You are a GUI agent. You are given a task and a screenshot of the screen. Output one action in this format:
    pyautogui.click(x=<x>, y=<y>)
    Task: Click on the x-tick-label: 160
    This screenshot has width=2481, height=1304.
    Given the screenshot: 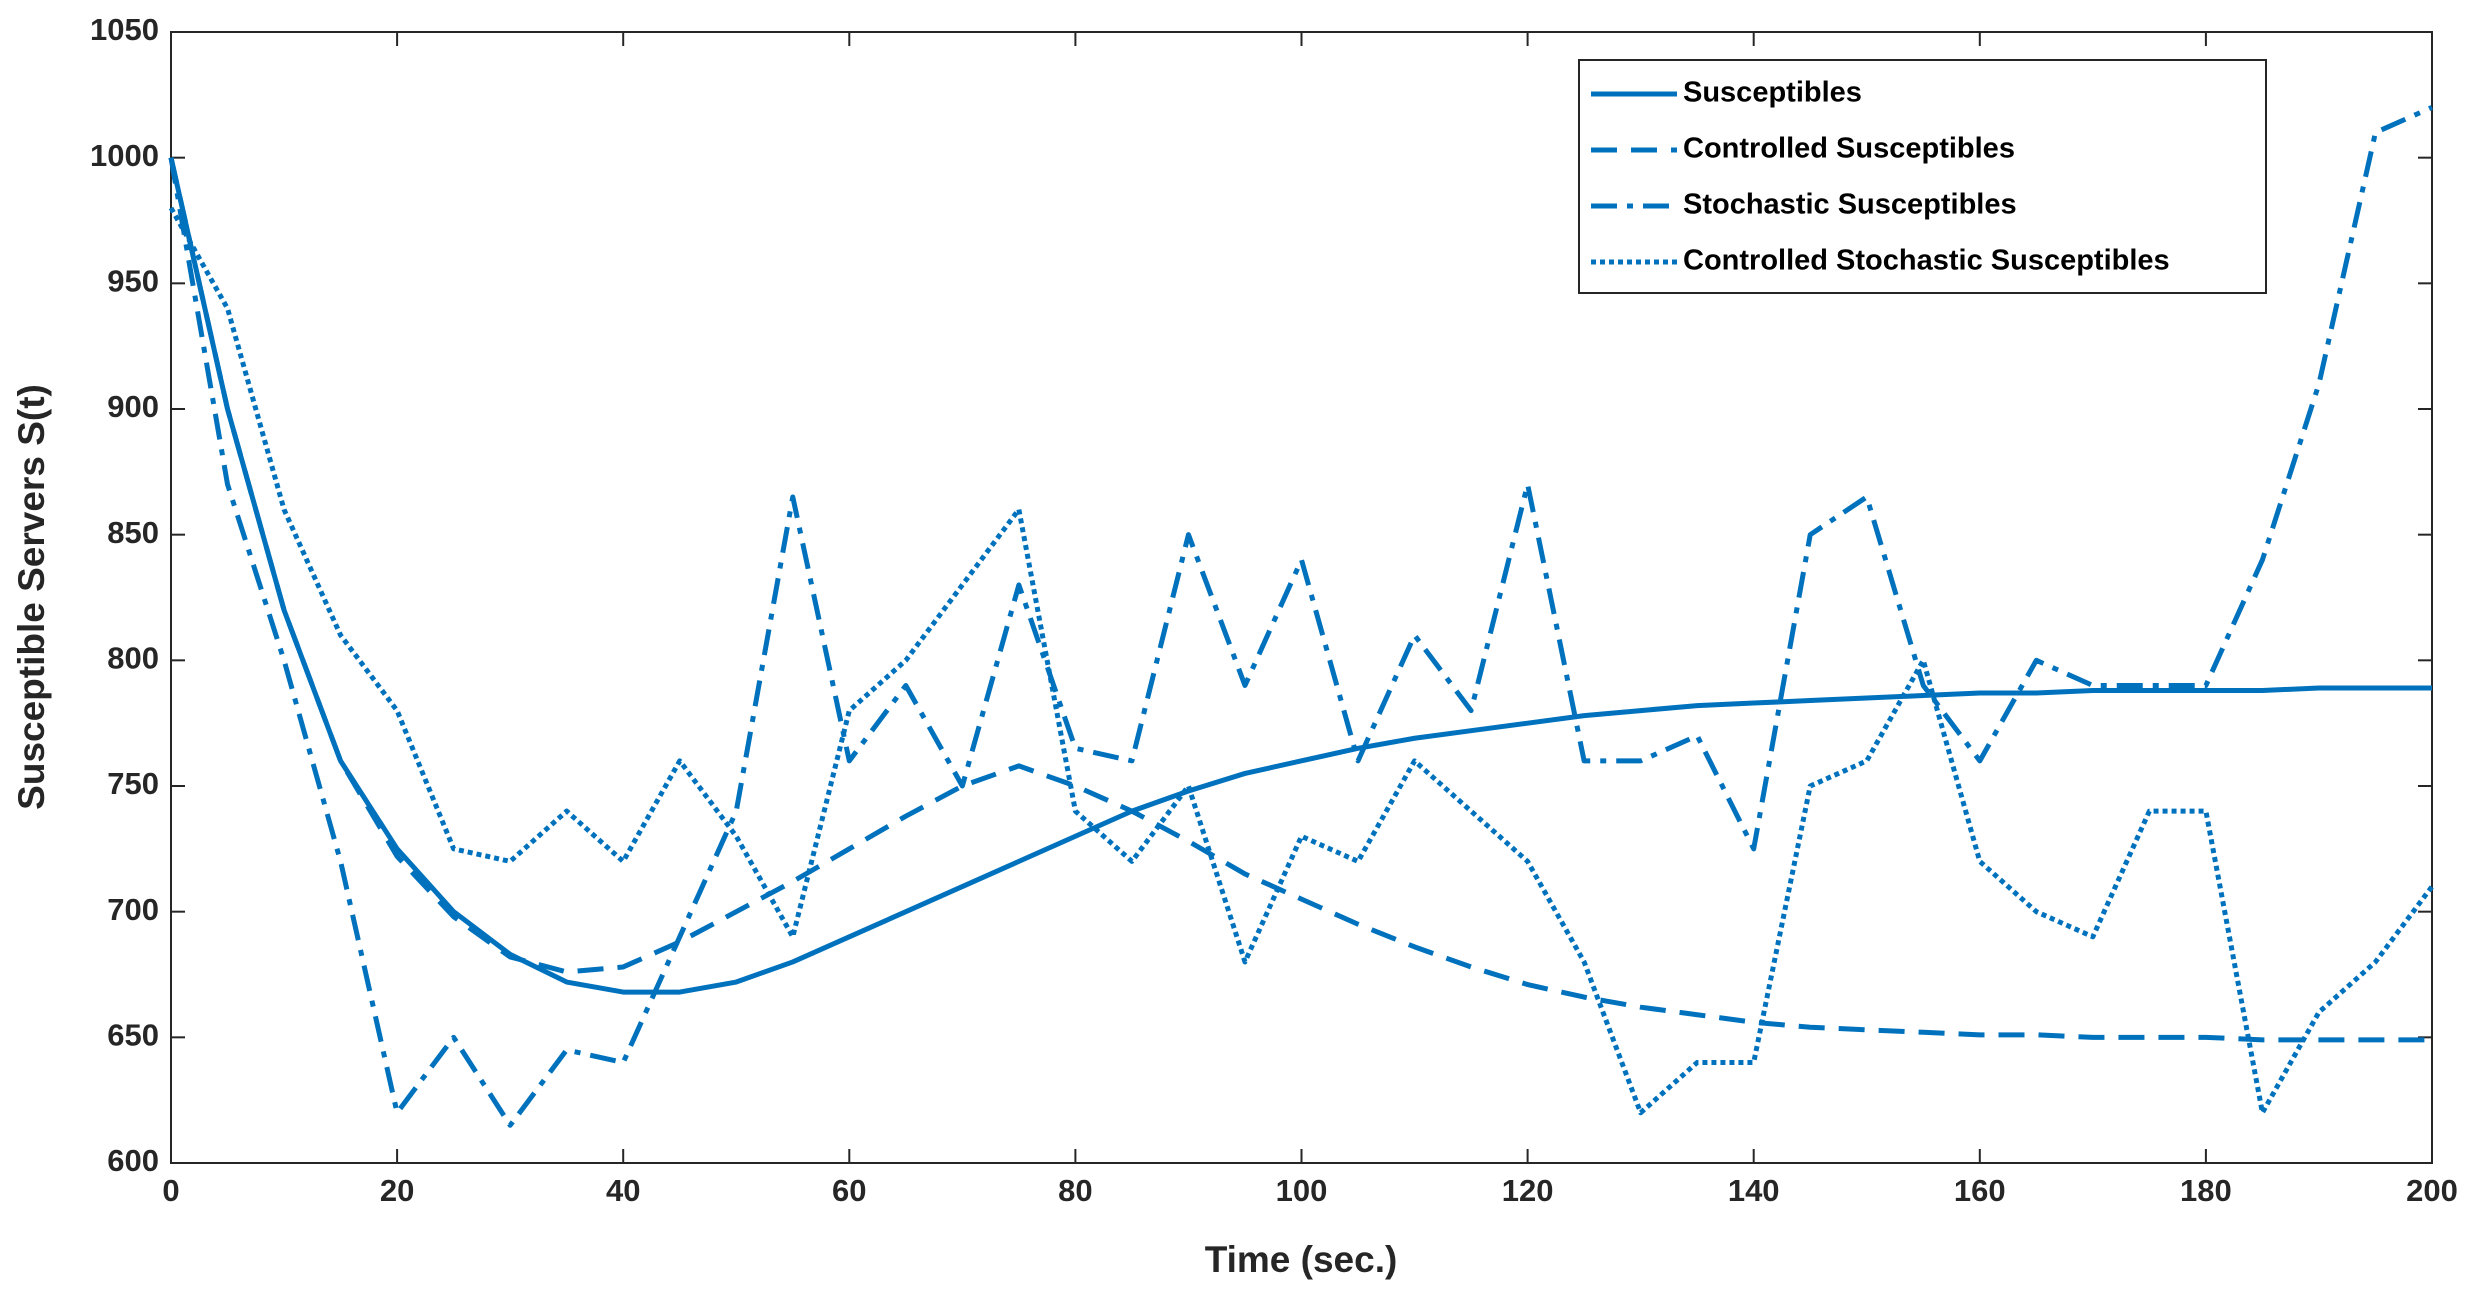 What is the action you would take?
    pyautogui.click(x=1980, y=1190)
    